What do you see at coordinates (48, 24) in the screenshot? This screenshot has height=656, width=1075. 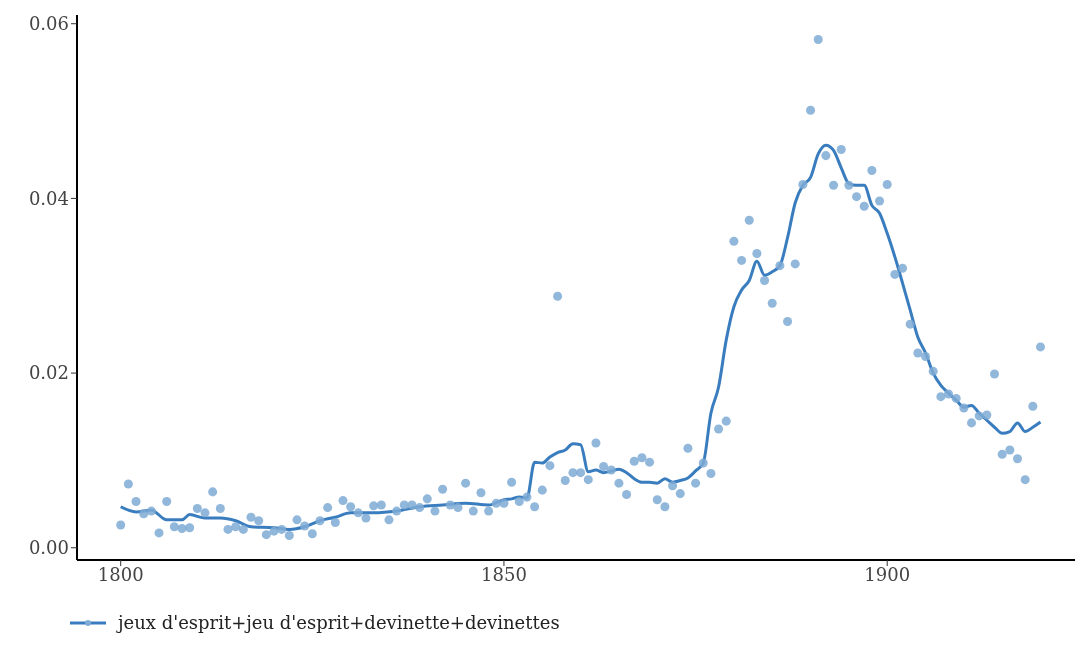 I see `y-tick-label: 0.06` at bounding box center [48, 24].